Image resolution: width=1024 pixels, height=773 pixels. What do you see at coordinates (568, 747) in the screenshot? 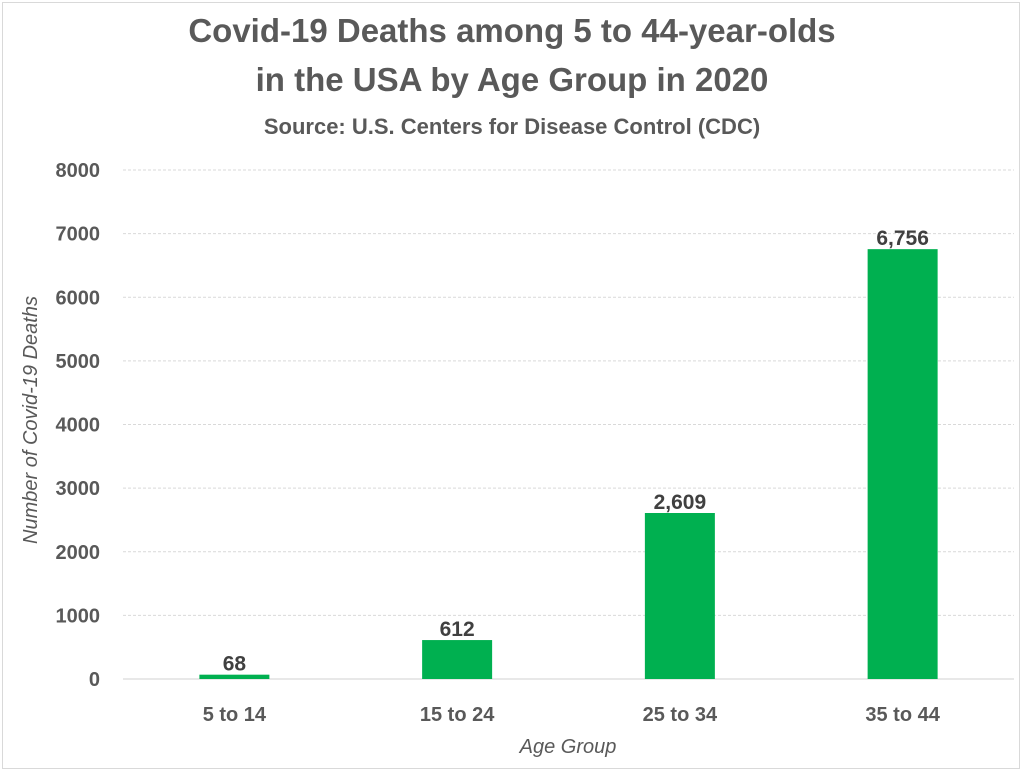
I see `x-axis-title: Age Group` at bounding box center [568, 747].